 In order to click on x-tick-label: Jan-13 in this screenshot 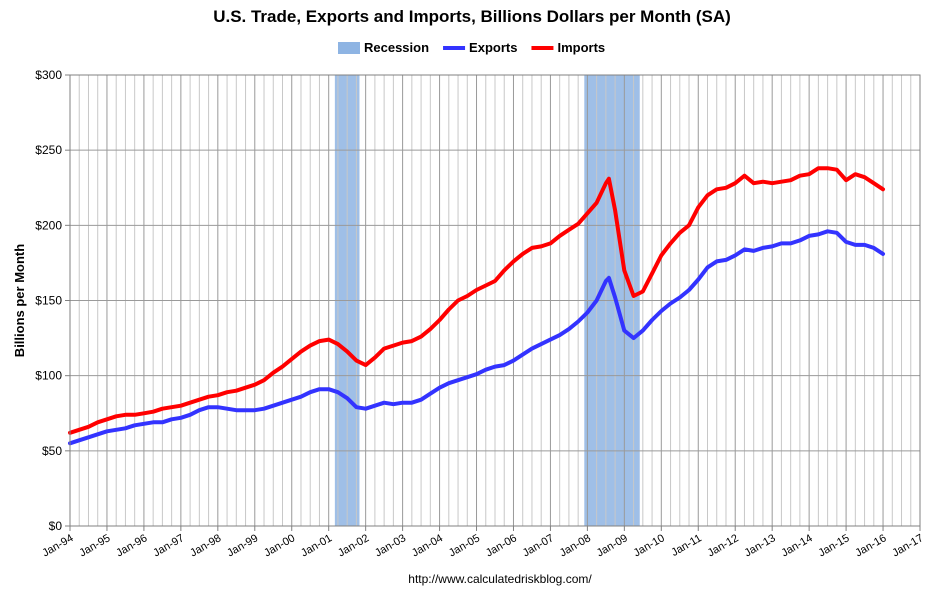, I will do `click(760, 545)`.